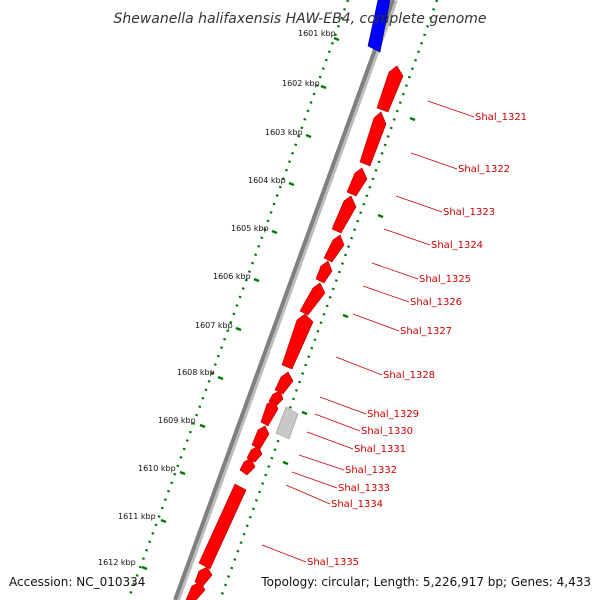 The image size is (600, 600). Describe the element at coordinates (333, 562) in the screenshot. I see `gene-label-shal-1335: Shal_1335` at that location.